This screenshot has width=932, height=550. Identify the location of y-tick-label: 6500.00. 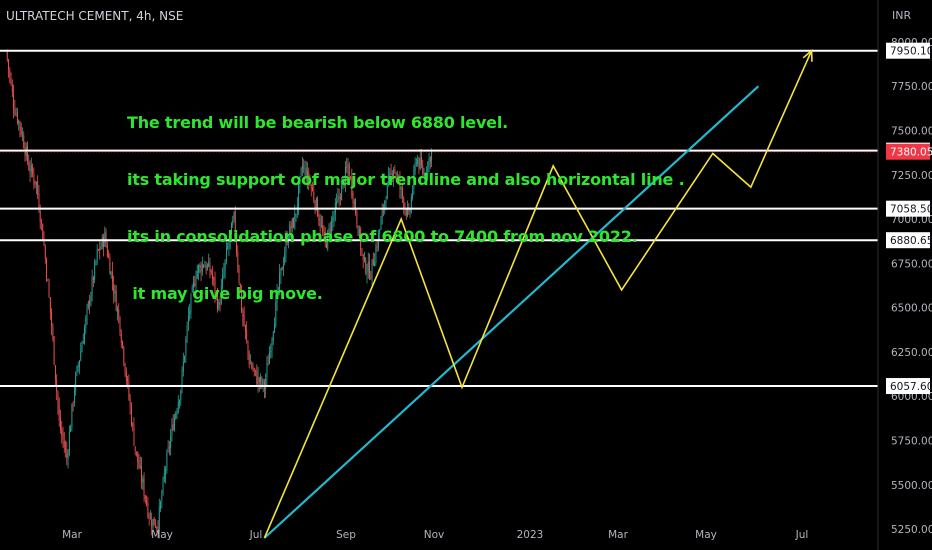
(911, 309).